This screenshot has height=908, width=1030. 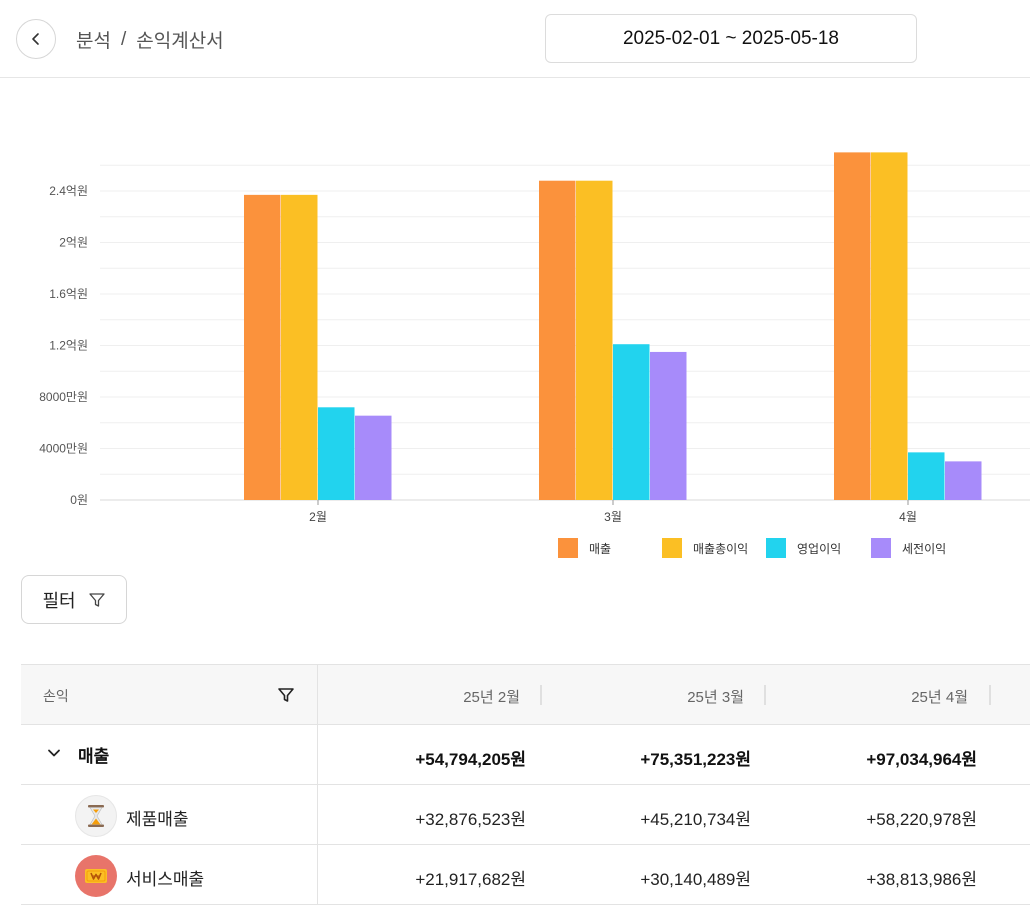 What do you see at coordinates (924, 548) in the screenshot?
I see `legend-label: 세전이익` at bounding box center [924, 548].